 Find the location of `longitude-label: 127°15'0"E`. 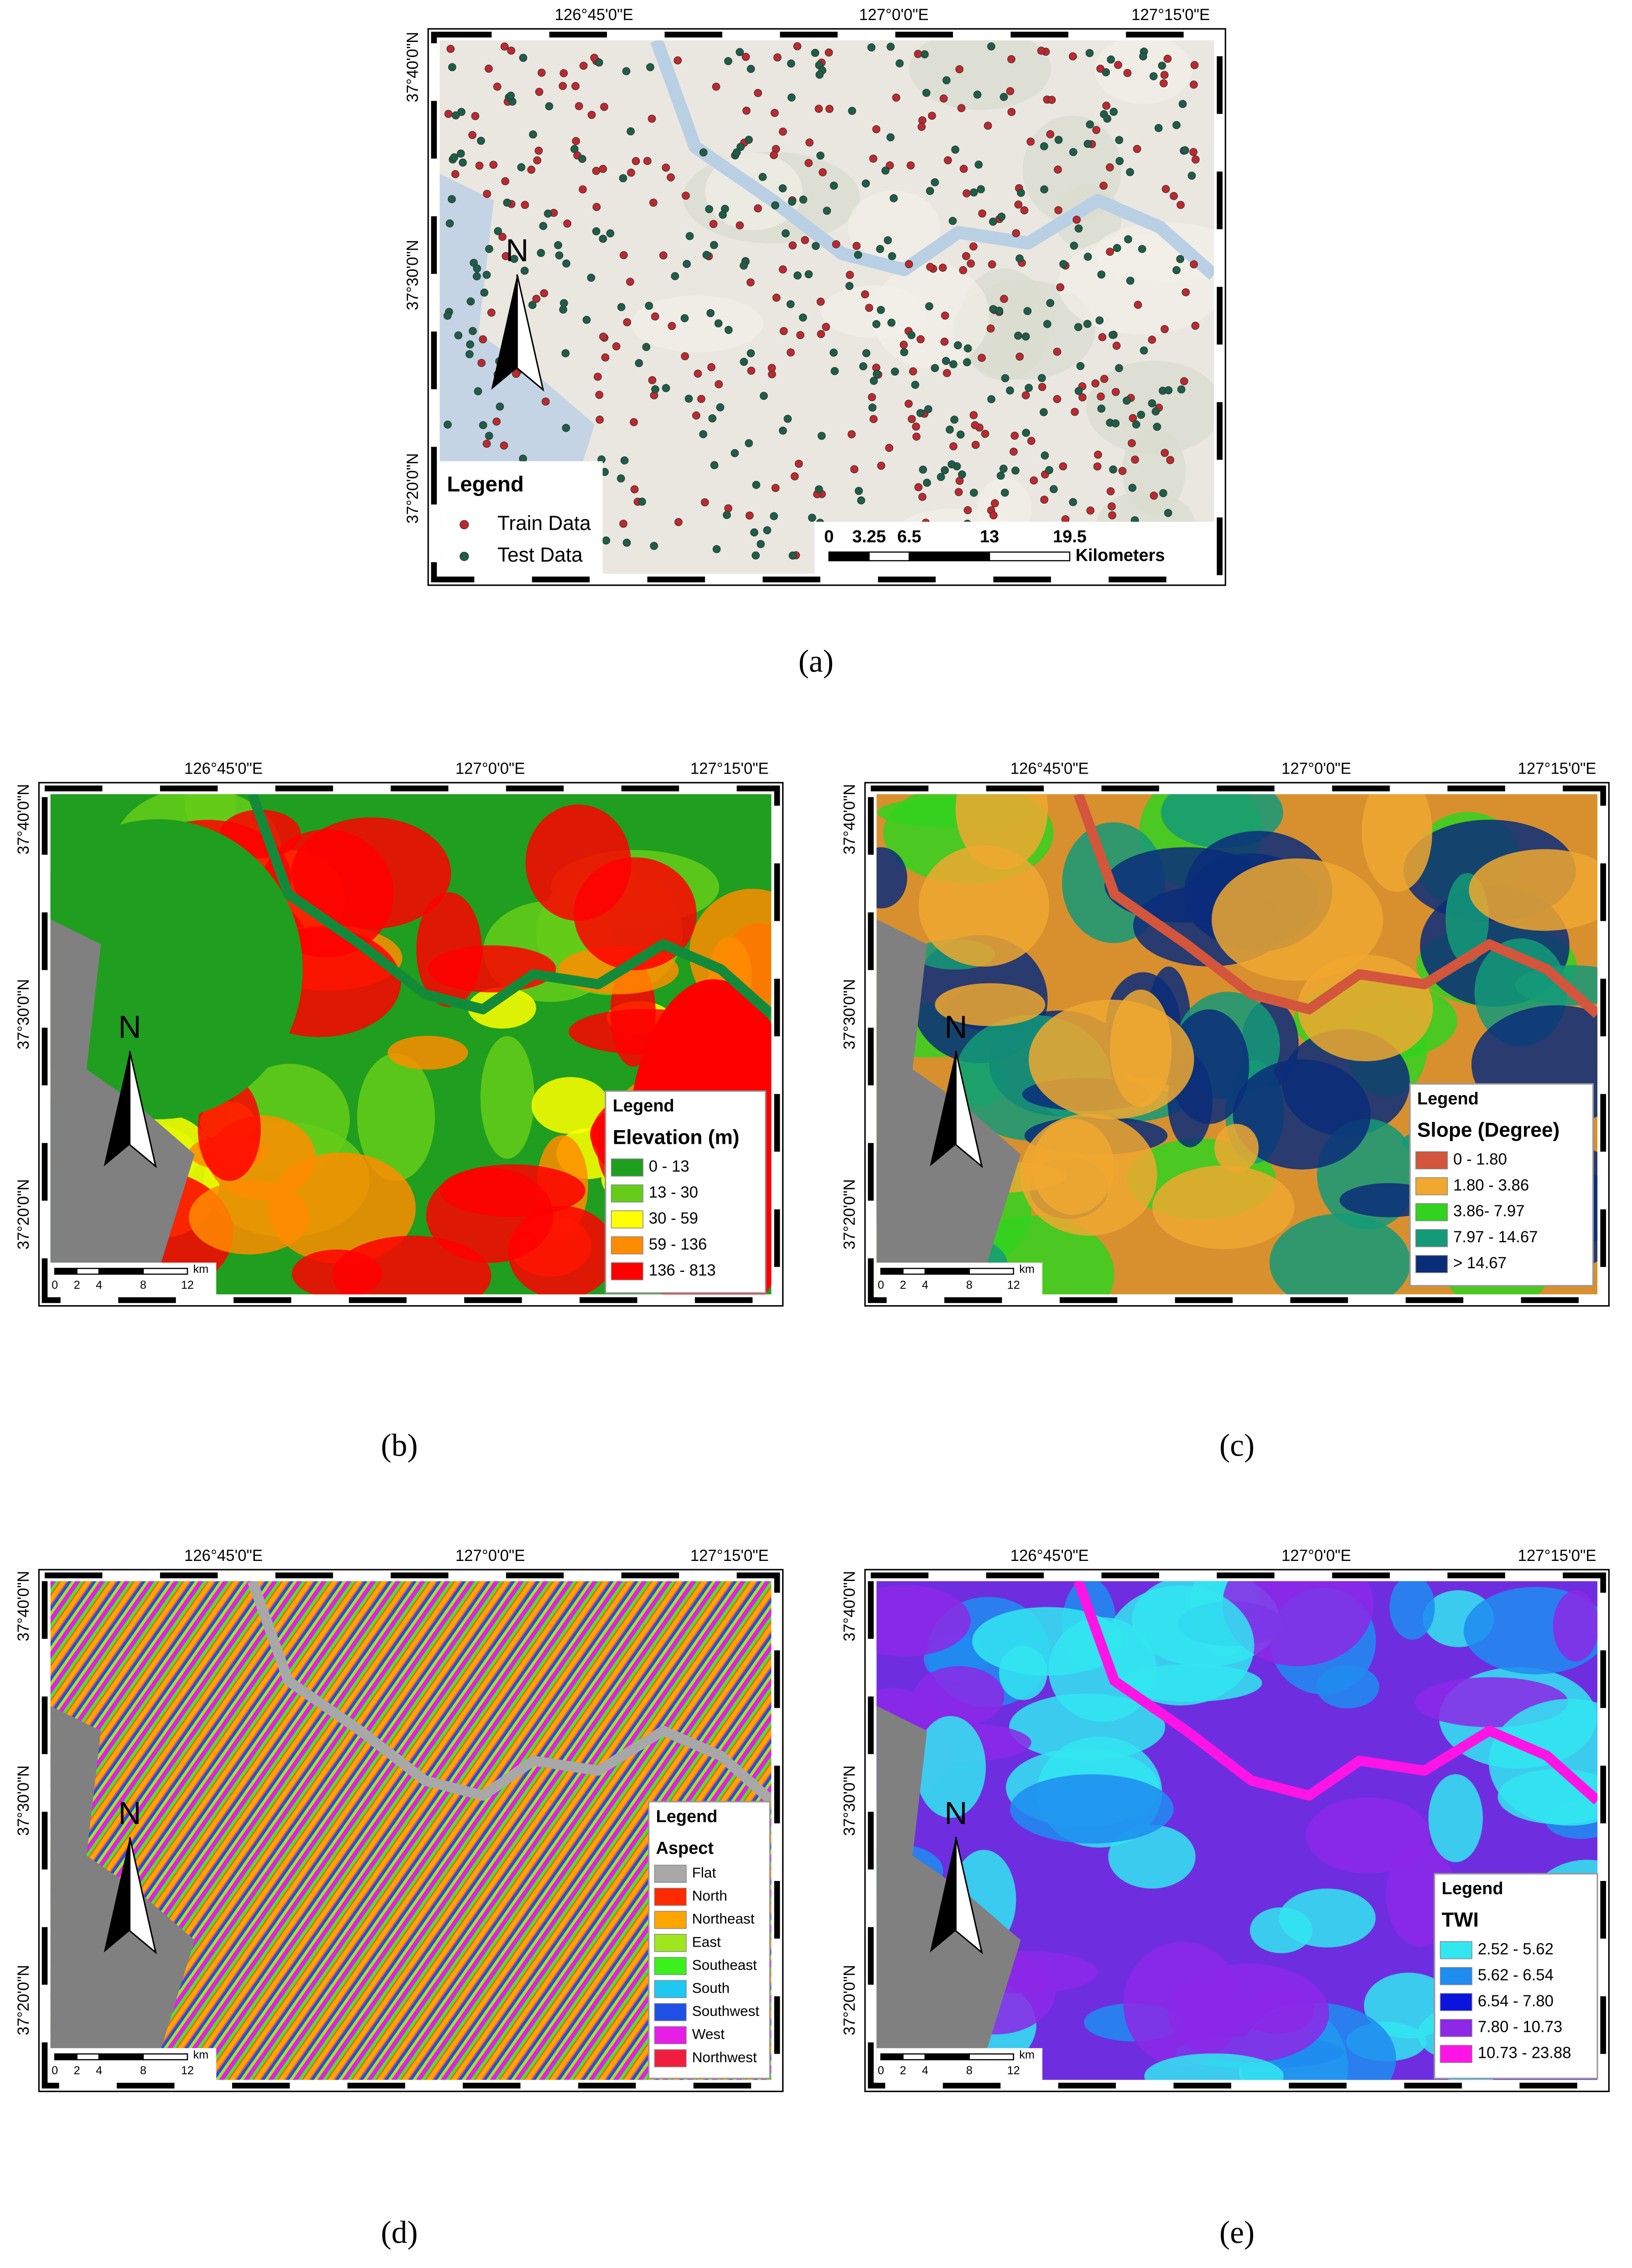

longitude-label: 127°15'0"E is located at coordinates (729, 1556).